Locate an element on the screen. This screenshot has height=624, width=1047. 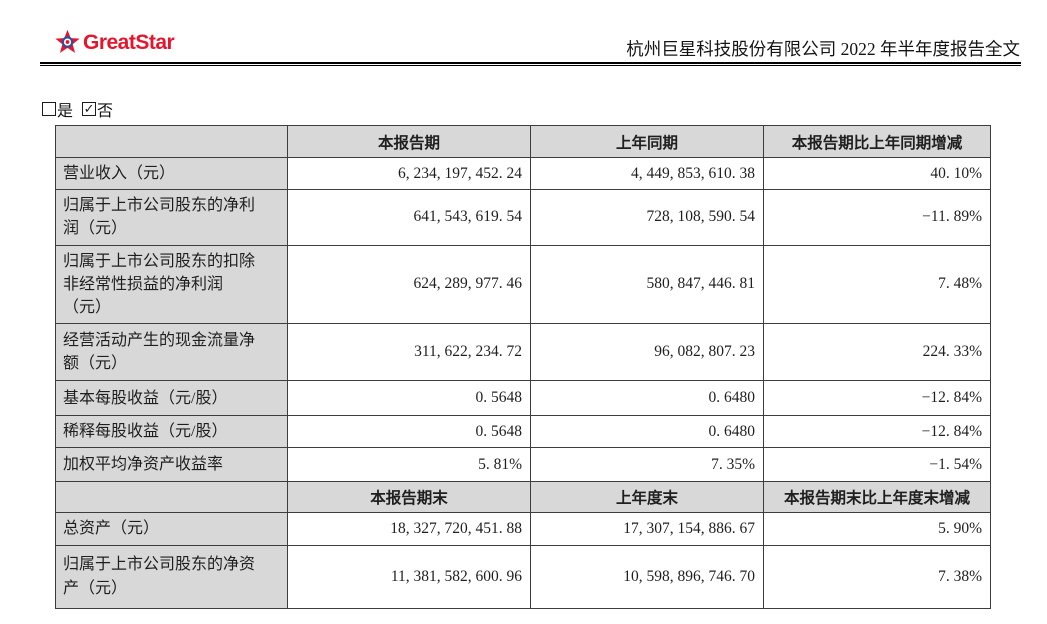
table-header-row-period: 本报告期 上年同期 本报告期比上年同期增减 is located at coordinates (523, 141).